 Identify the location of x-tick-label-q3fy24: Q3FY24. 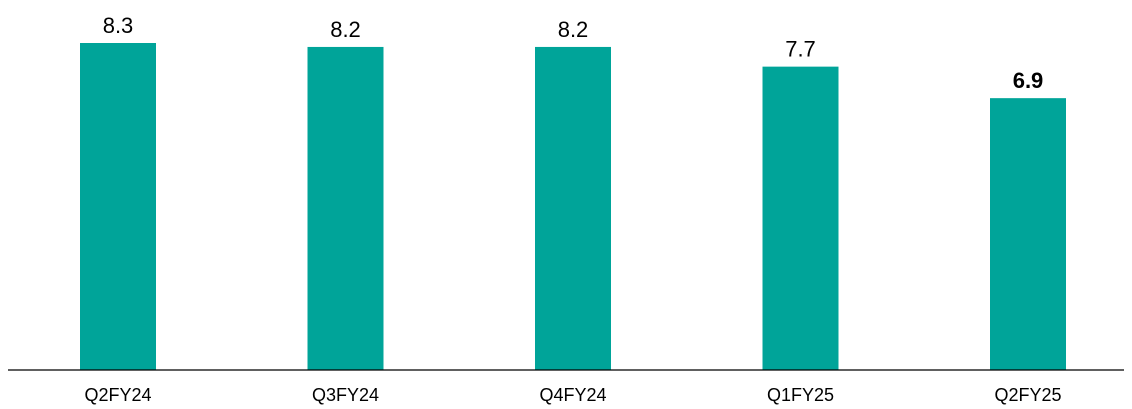
(345, 395).